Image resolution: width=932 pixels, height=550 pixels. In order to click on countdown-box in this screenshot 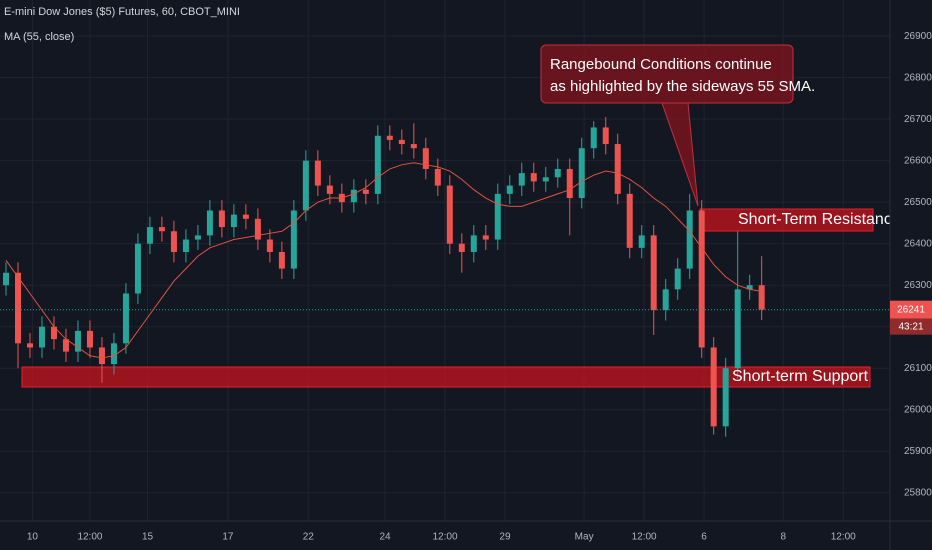, I will do `click(911, 326)`.